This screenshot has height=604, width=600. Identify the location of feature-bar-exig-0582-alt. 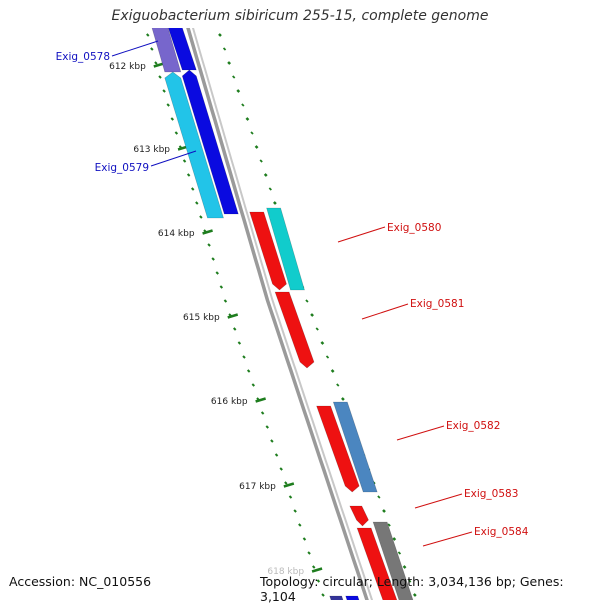
(355, 447).